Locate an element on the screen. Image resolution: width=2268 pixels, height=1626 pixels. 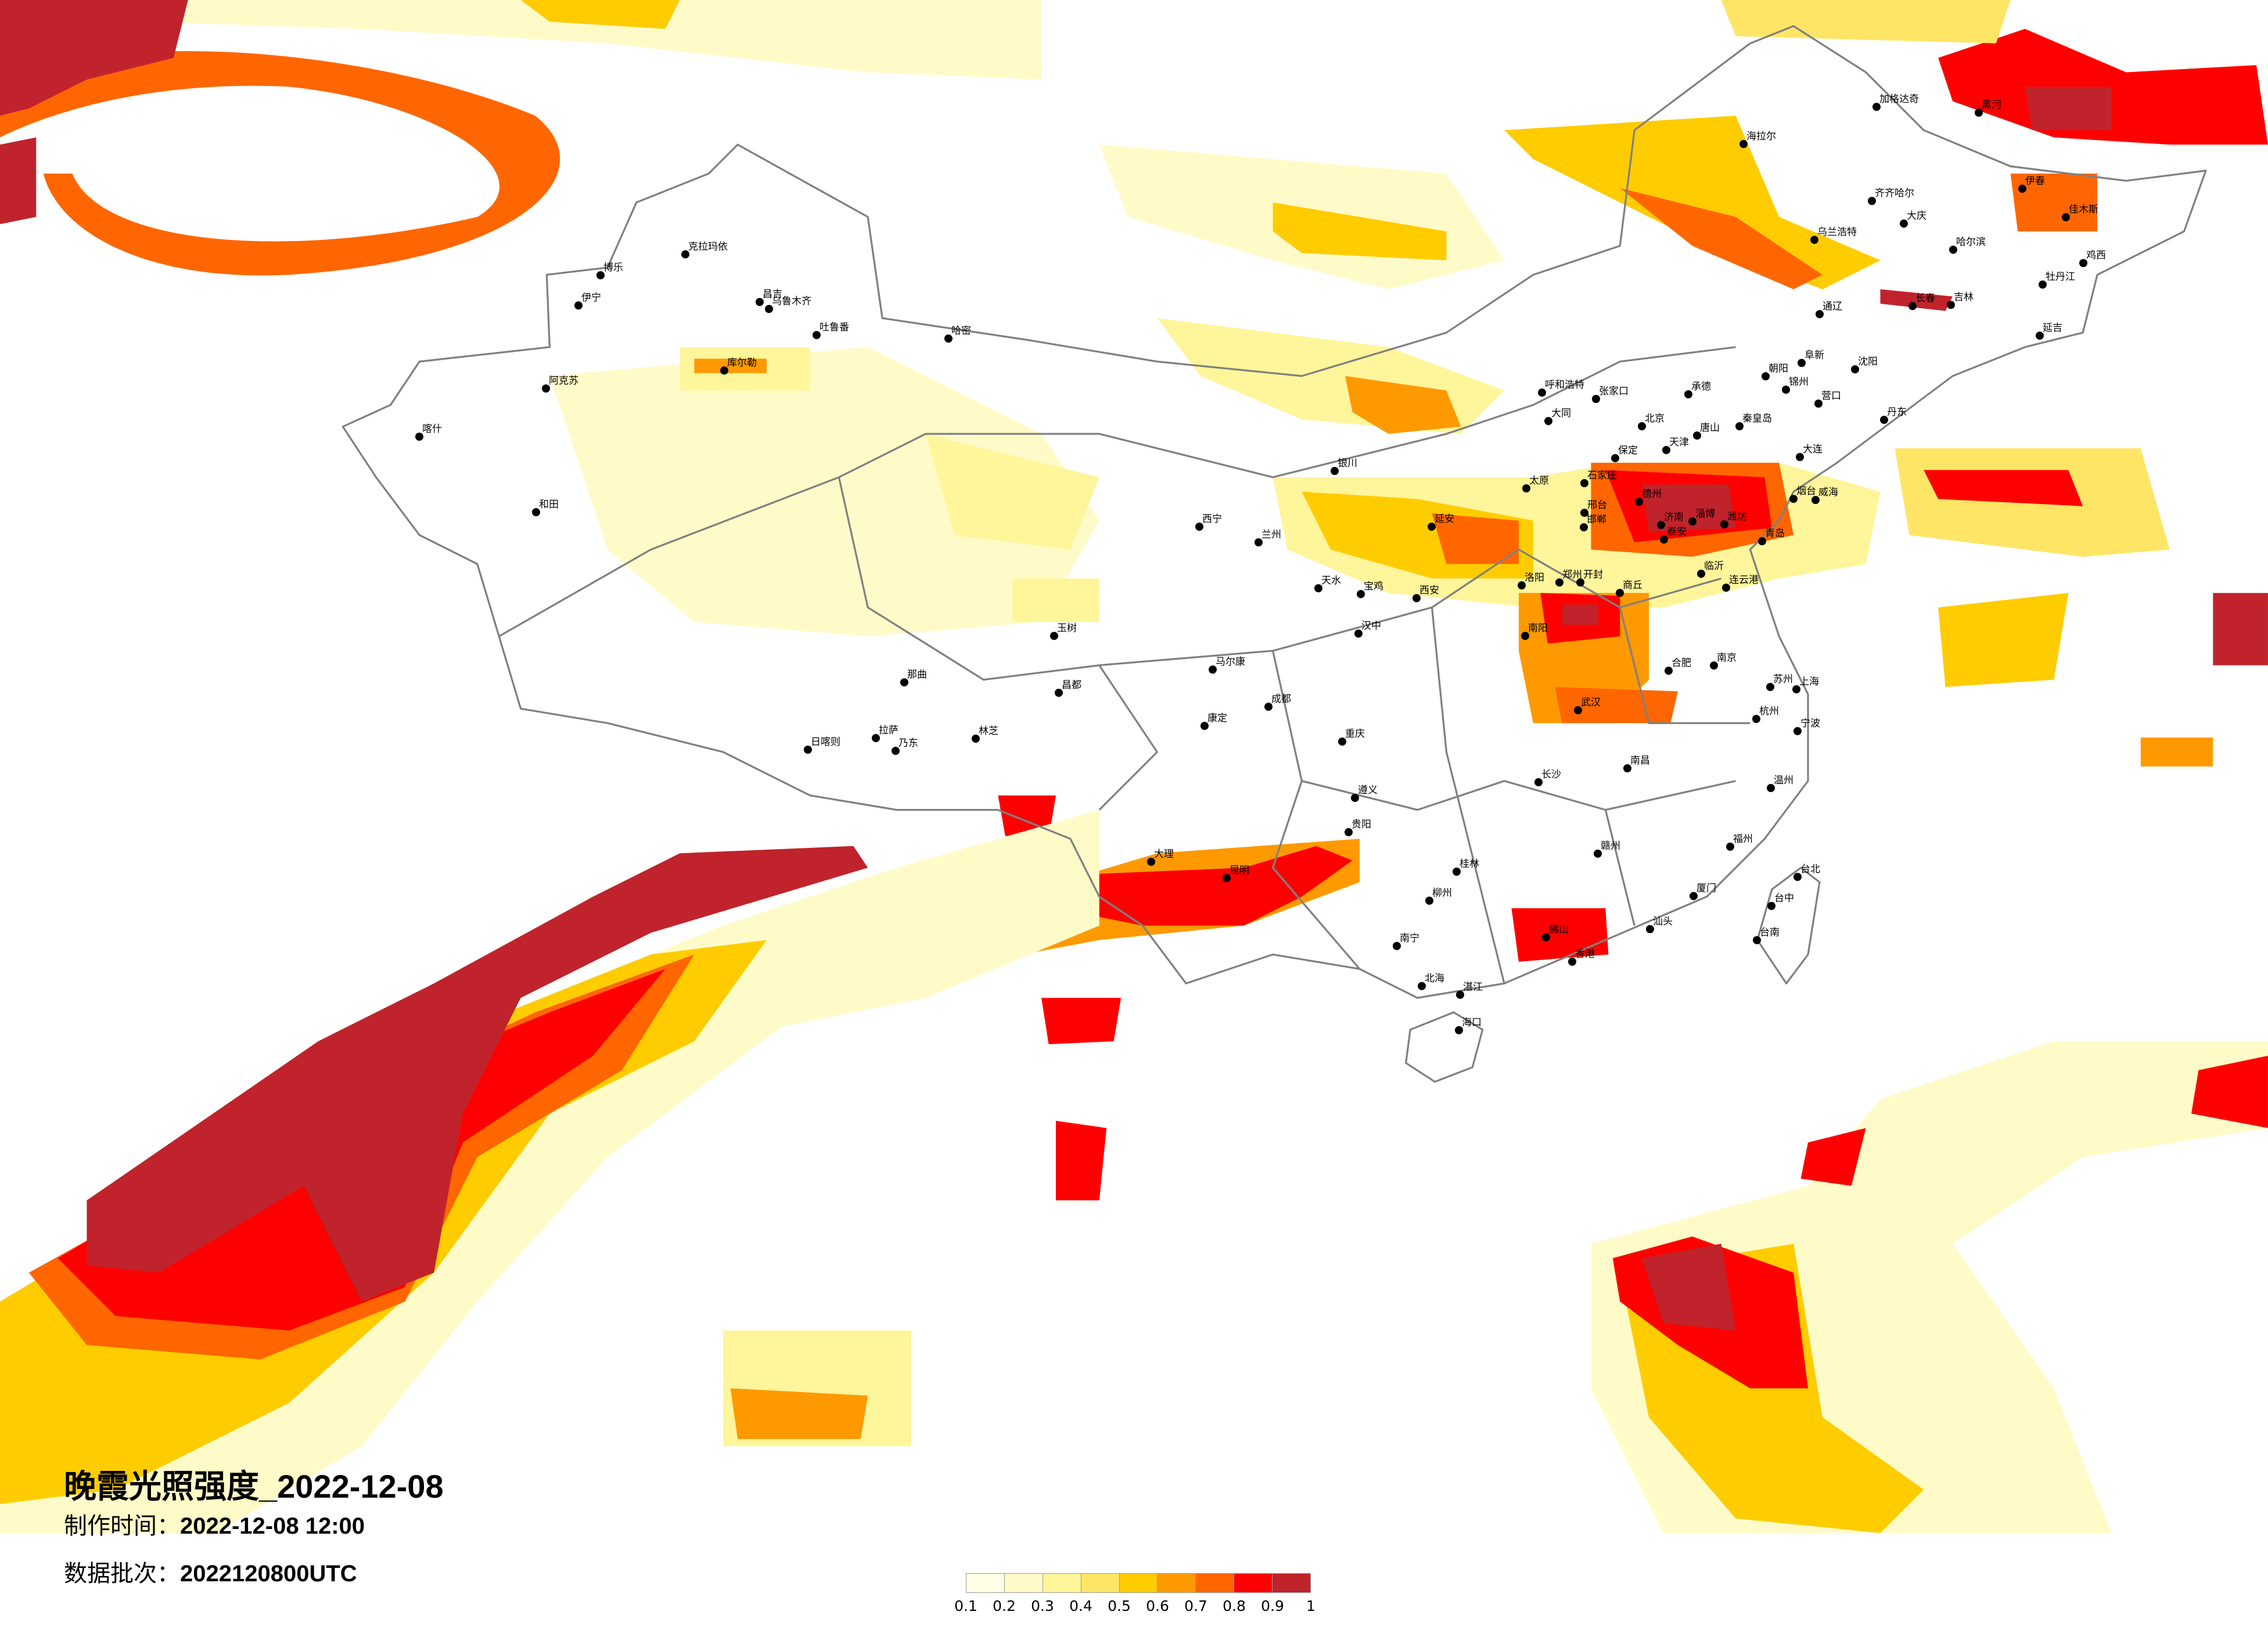
city-label: 阿克苏 is located at coordinates (563, 381).